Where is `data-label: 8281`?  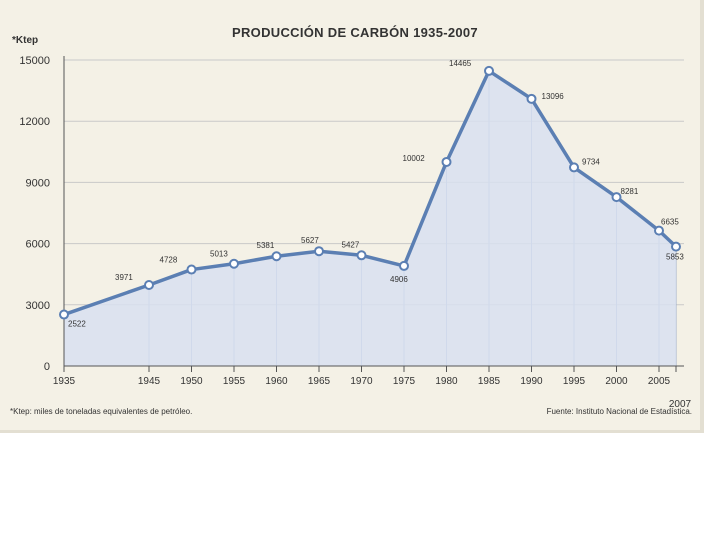 data-label: 8281 is located at coordinates (630, 191).